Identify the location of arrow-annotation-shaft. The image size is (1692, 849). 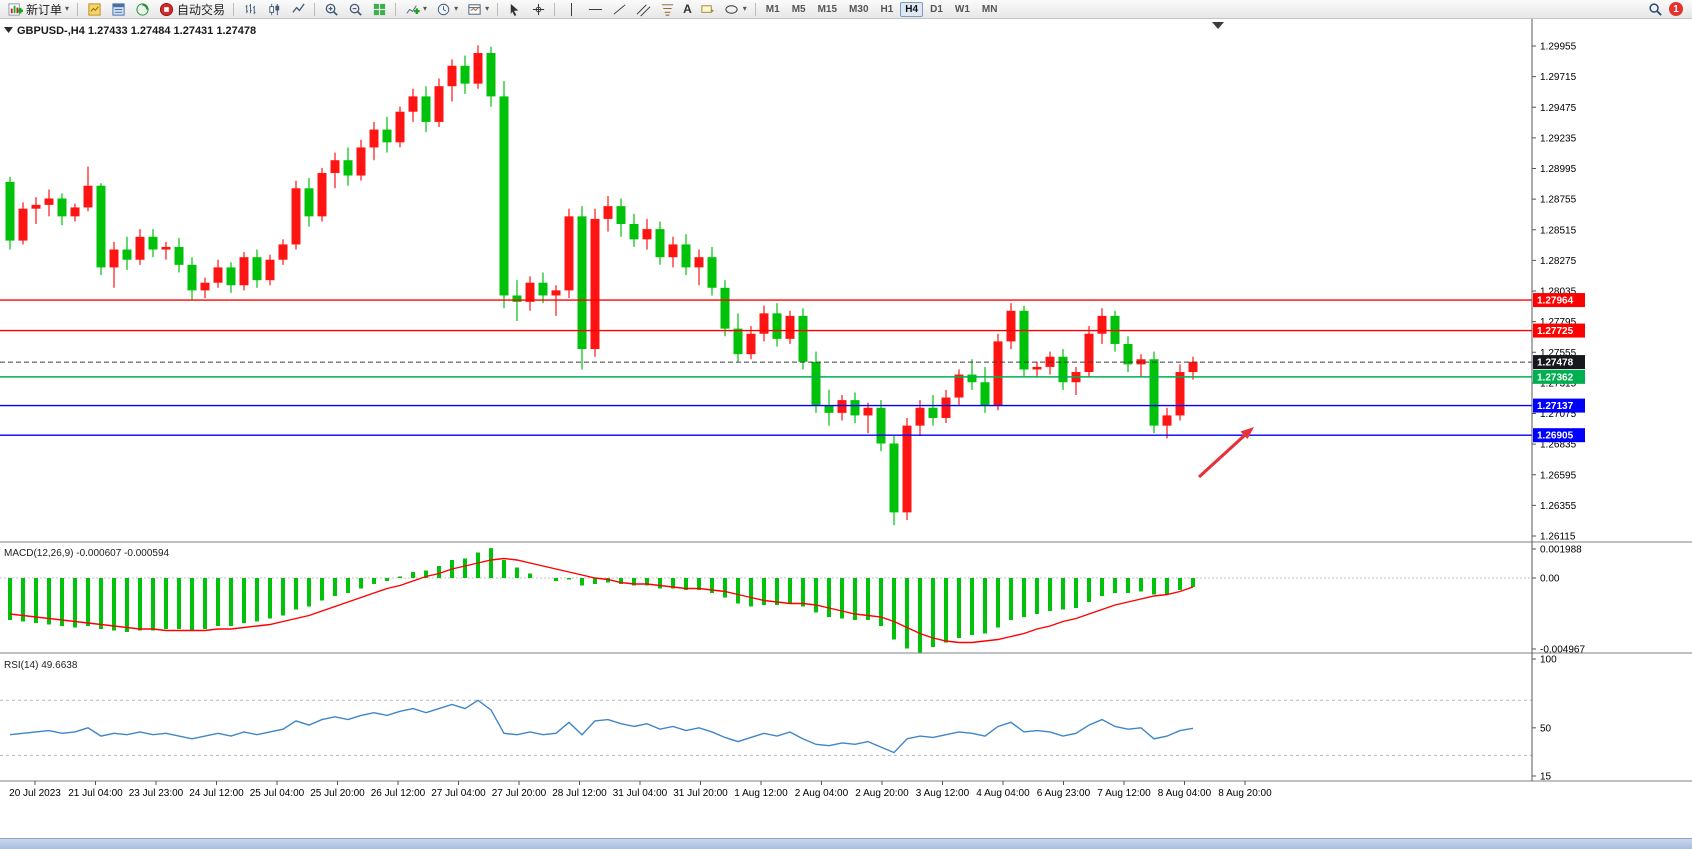
(1222, 456).